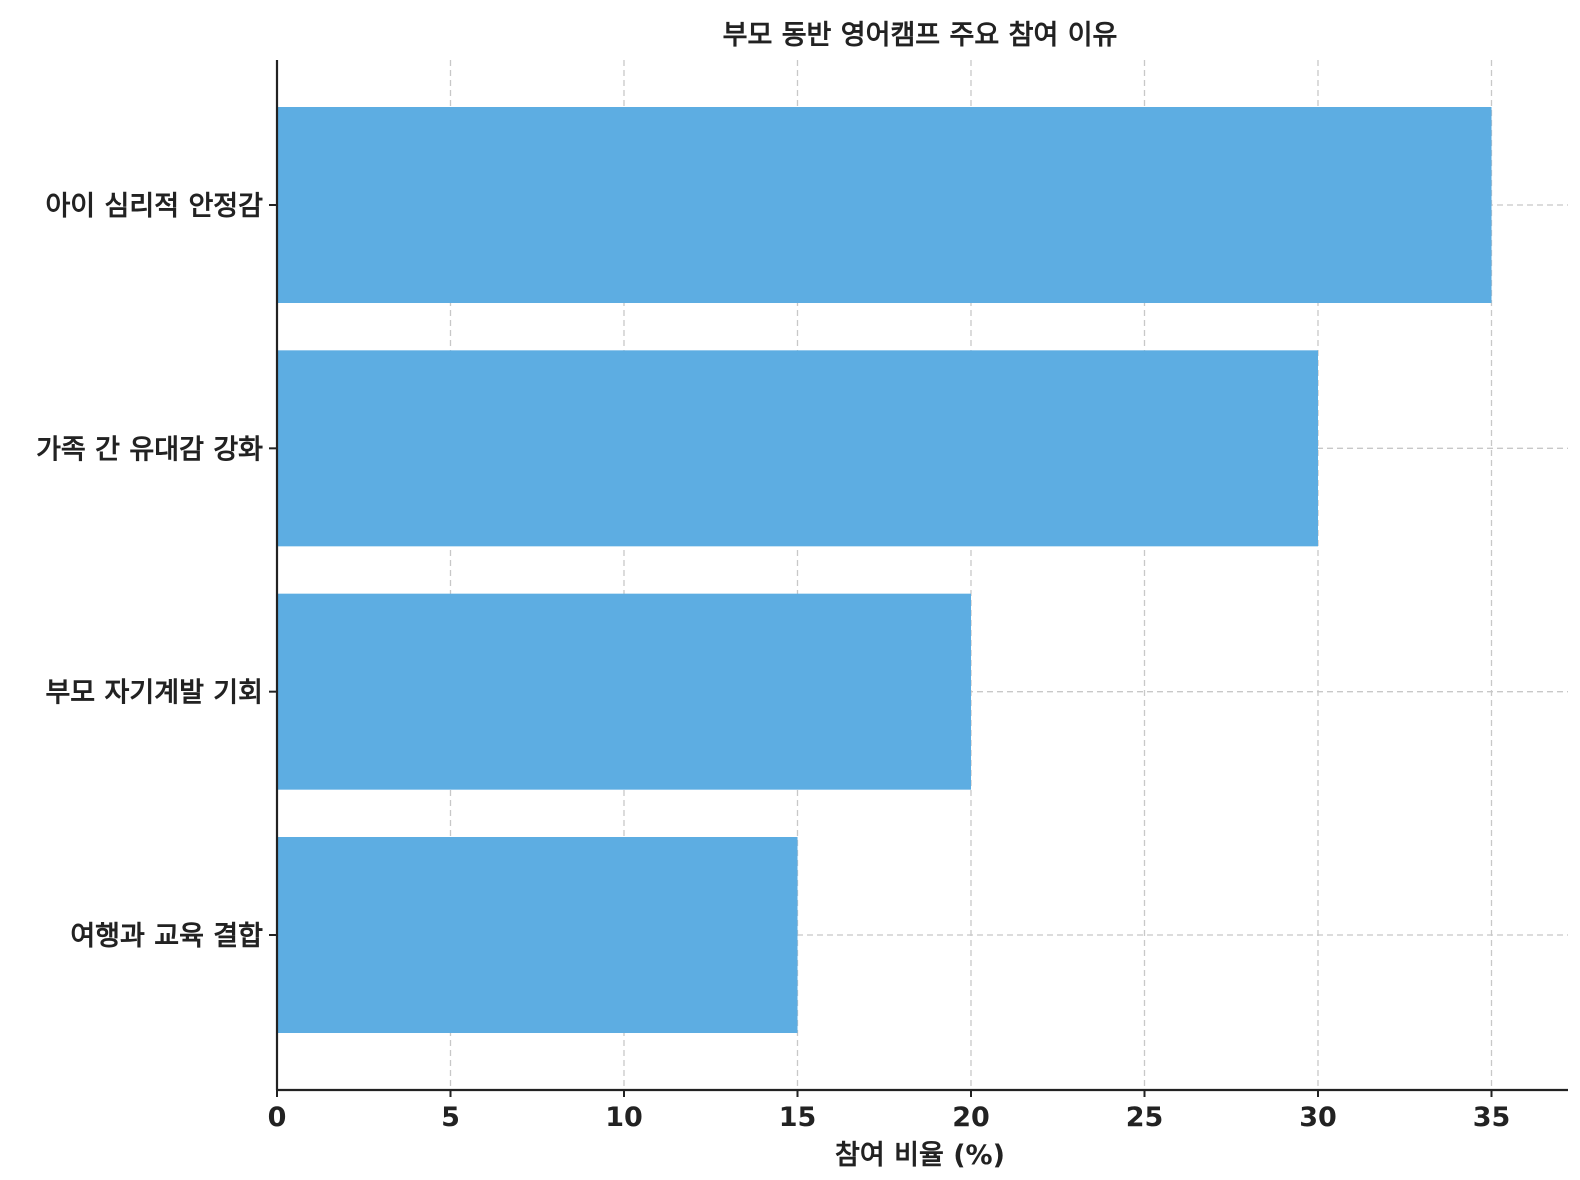 This screenshot has width=1580, height=1180. I want to click on x-tick-label: 30, so click(1318, 1117).